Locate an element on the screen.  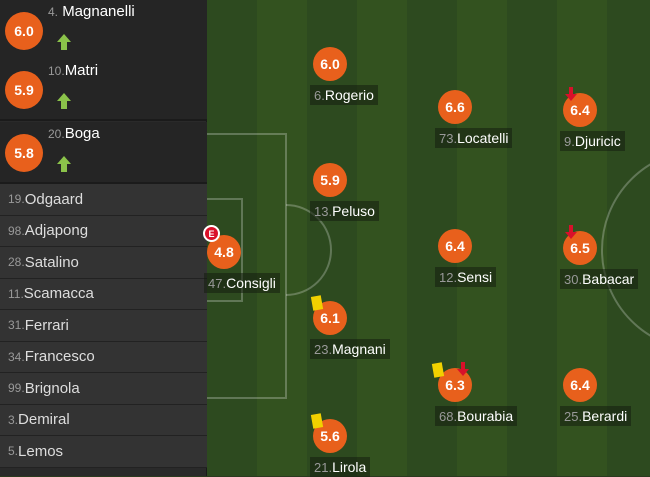
player-name: Brignola is located at coordinates (52, 388).